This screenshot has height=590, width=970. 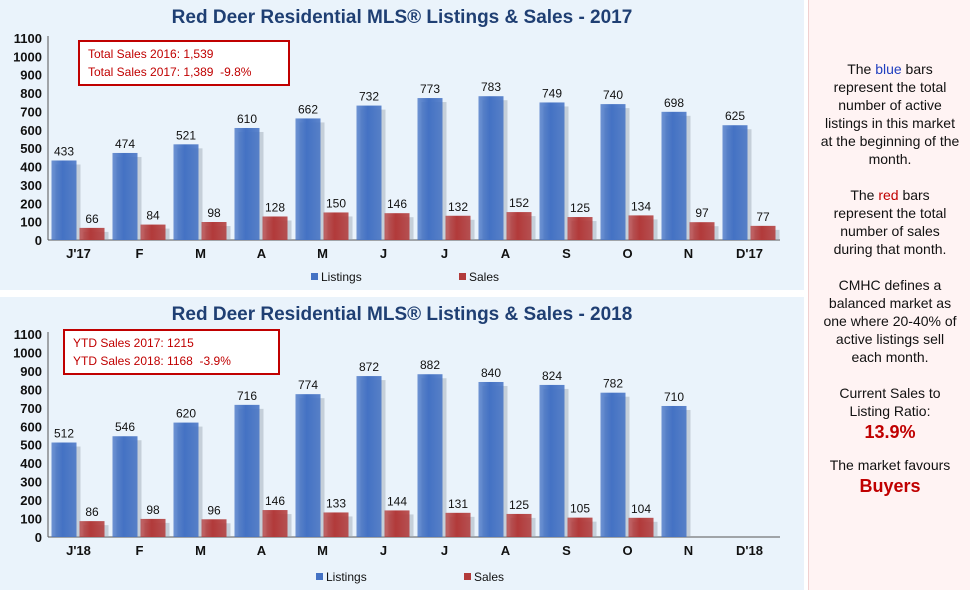 What do you see at coordinates (749, 550) in the screenshot?
I see `x-tick-label: D'18` at bounding box center [749, 550].